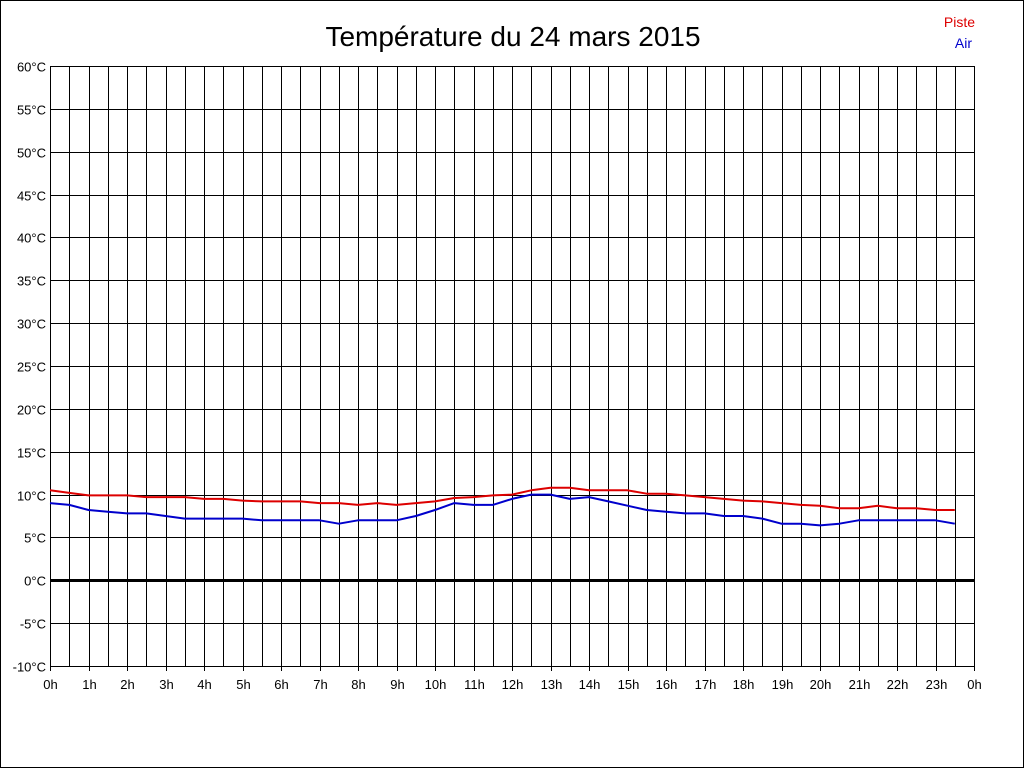 This screenshot has width=1024, height=768. Describe the element at coordinates (436, 684) in the screenshot. I see `x-tick-label: 10h` at that location.